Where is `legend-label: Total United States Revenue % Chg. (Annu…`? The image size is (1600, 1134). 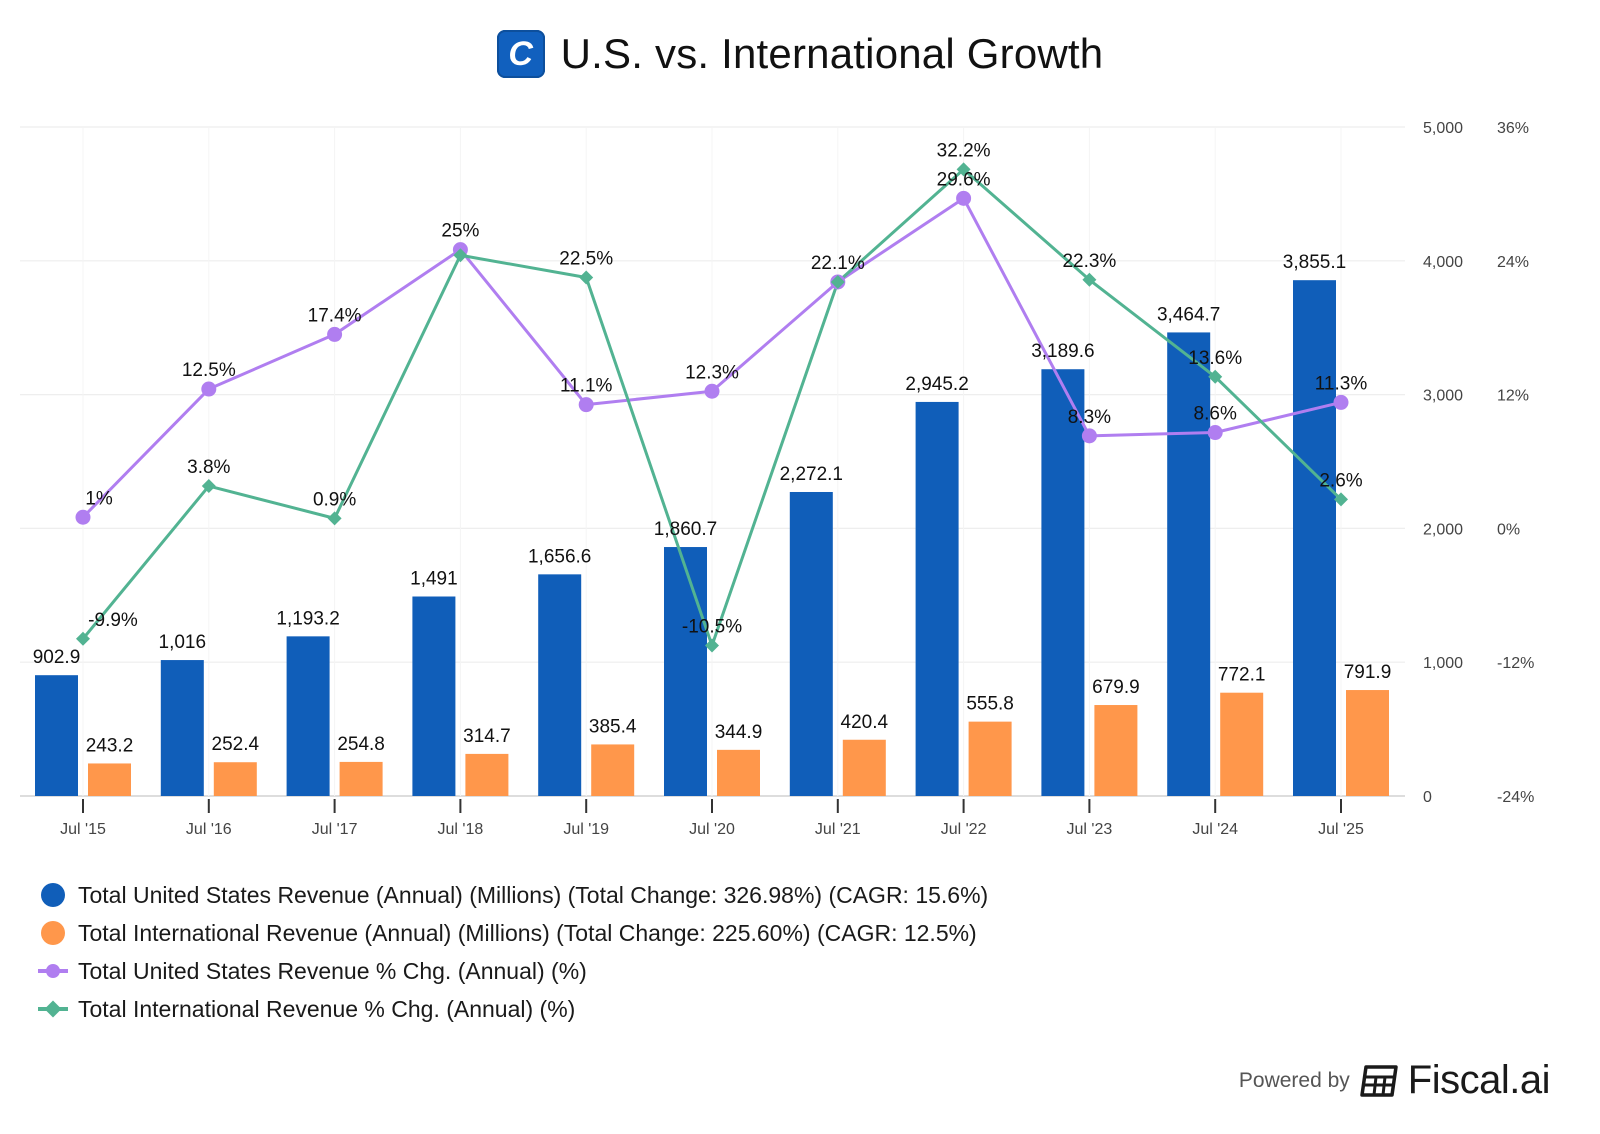 legend-label: Total United States Revenue % Chg. (Annu… is located at coordinates (332, 970).